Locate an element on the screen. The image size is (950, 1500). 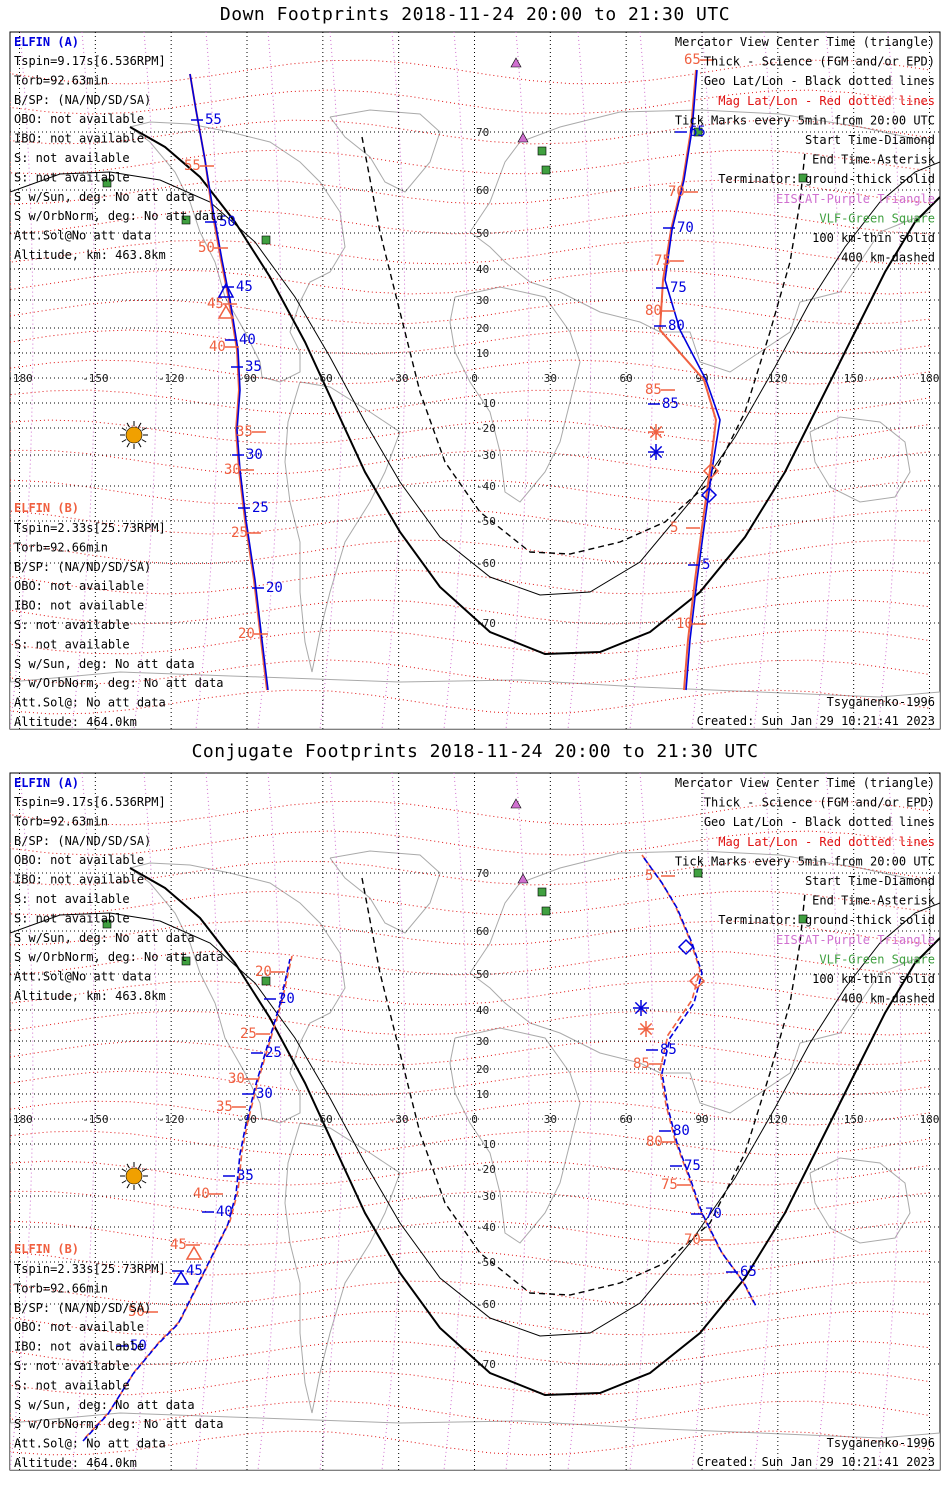
sc-b-info: Tspin=2.33s[25.73RPM] is located at coordinates (90, 1269).